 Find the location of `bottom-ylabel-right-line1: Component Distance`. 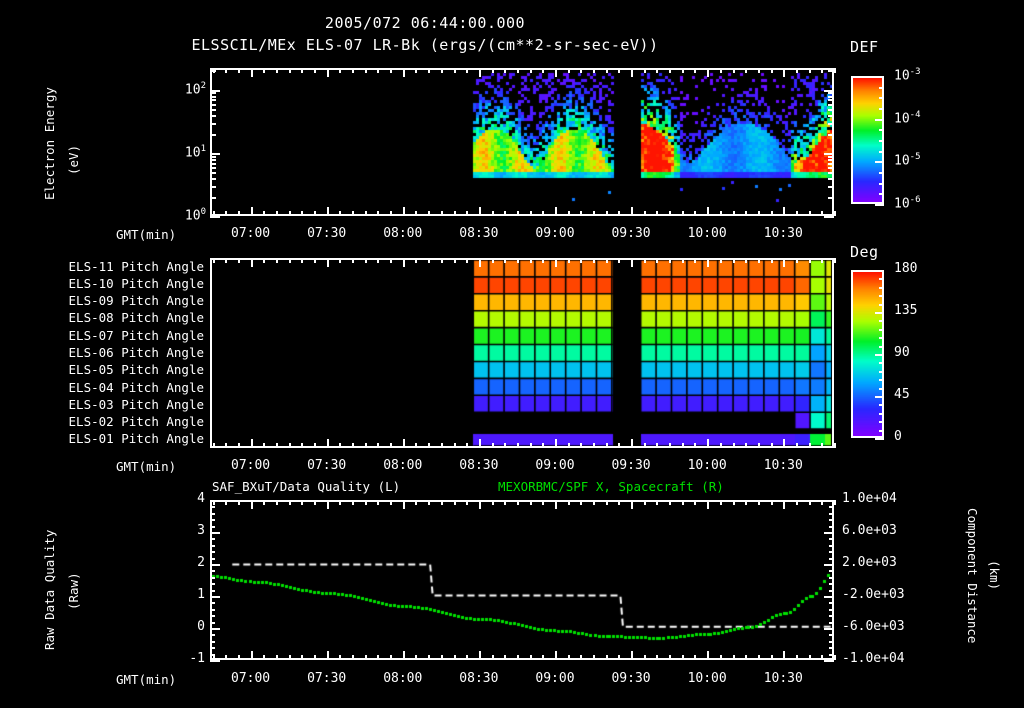

bottom-ylabel-right-line1: Component Distance is located at coordinates (972, 576).